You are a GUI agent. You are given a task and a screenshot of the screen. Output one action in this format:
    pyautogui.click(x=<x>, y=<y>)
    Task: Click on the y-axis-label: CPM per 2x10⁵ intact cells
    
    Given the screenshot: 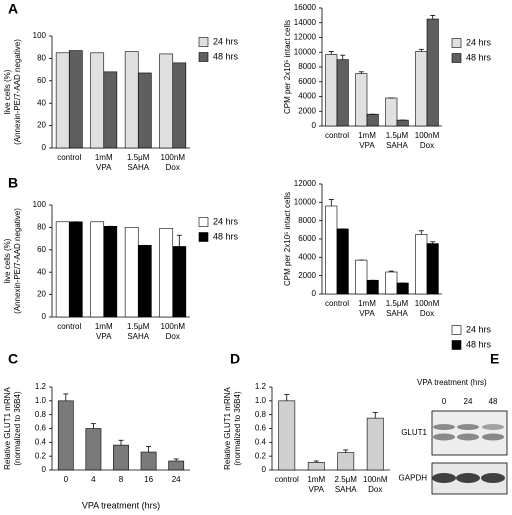 What is the action you would take?
    pyautogui.click(x=287, y=67)
    